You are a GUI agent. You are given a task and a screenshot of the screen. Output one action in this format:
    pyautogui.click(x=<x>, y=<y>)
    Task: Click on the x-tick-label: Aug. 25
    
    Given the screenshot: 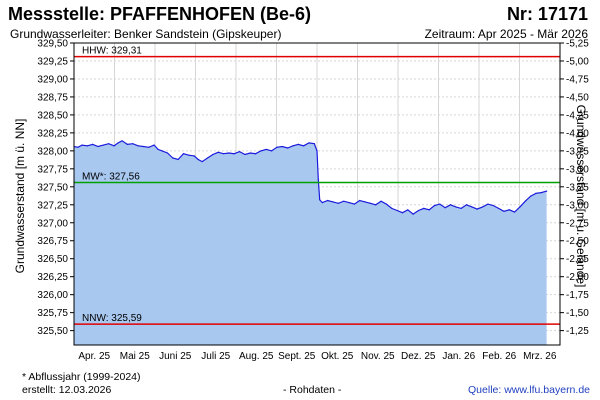 What is the action you would take?
    pyautogui.click(x=256, y=356)
    